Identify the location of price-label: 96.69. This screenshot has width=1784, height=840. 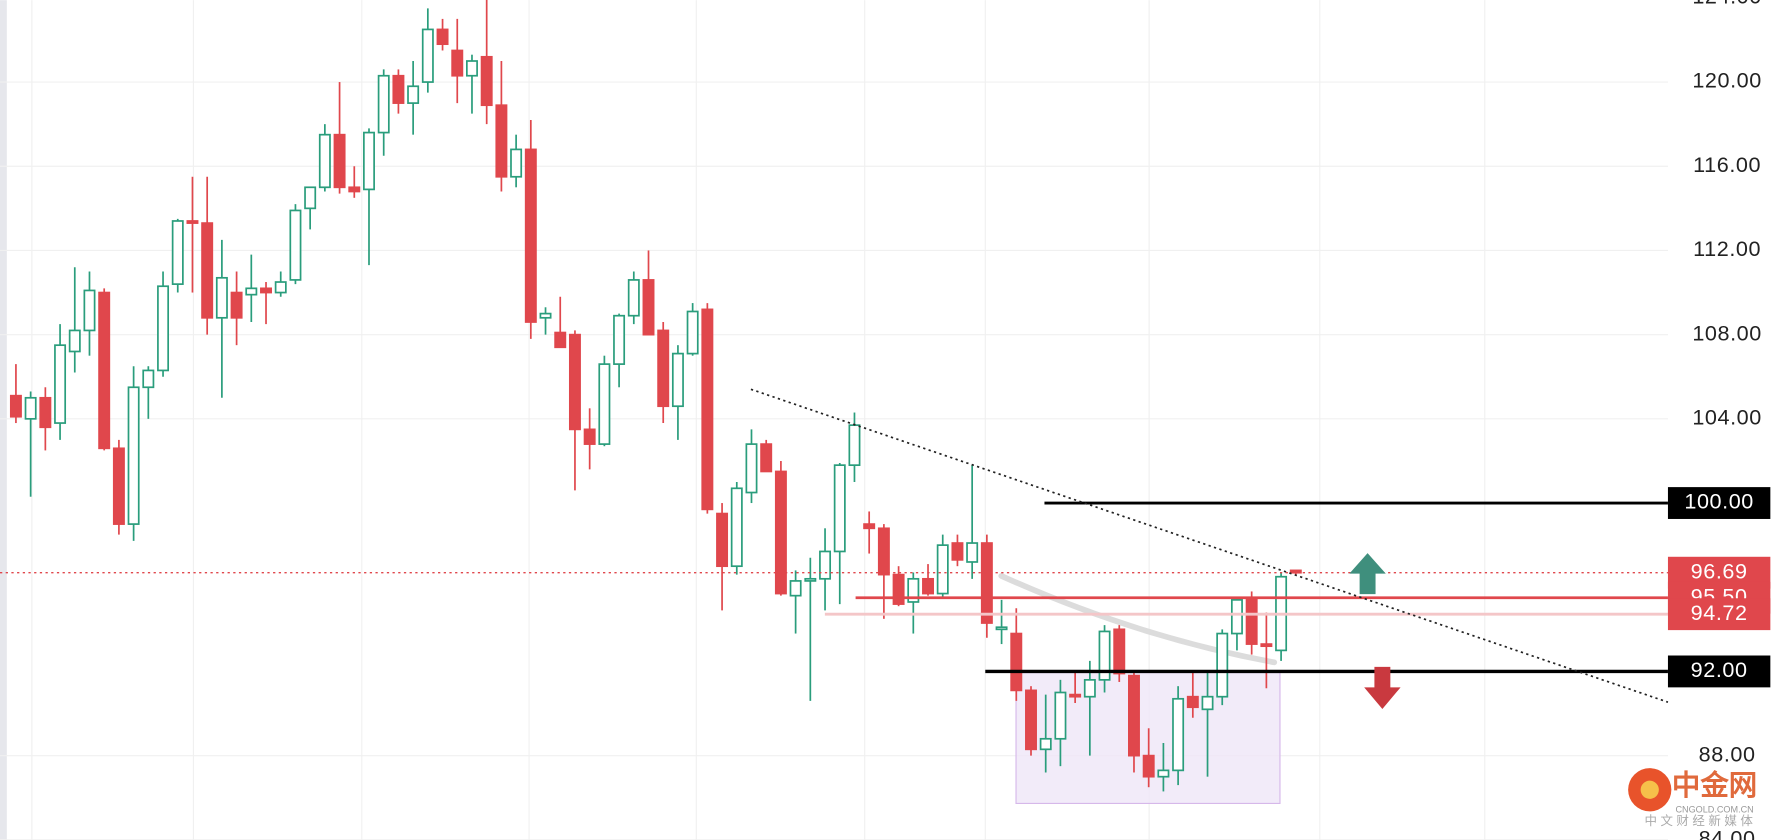
(1719, 570).